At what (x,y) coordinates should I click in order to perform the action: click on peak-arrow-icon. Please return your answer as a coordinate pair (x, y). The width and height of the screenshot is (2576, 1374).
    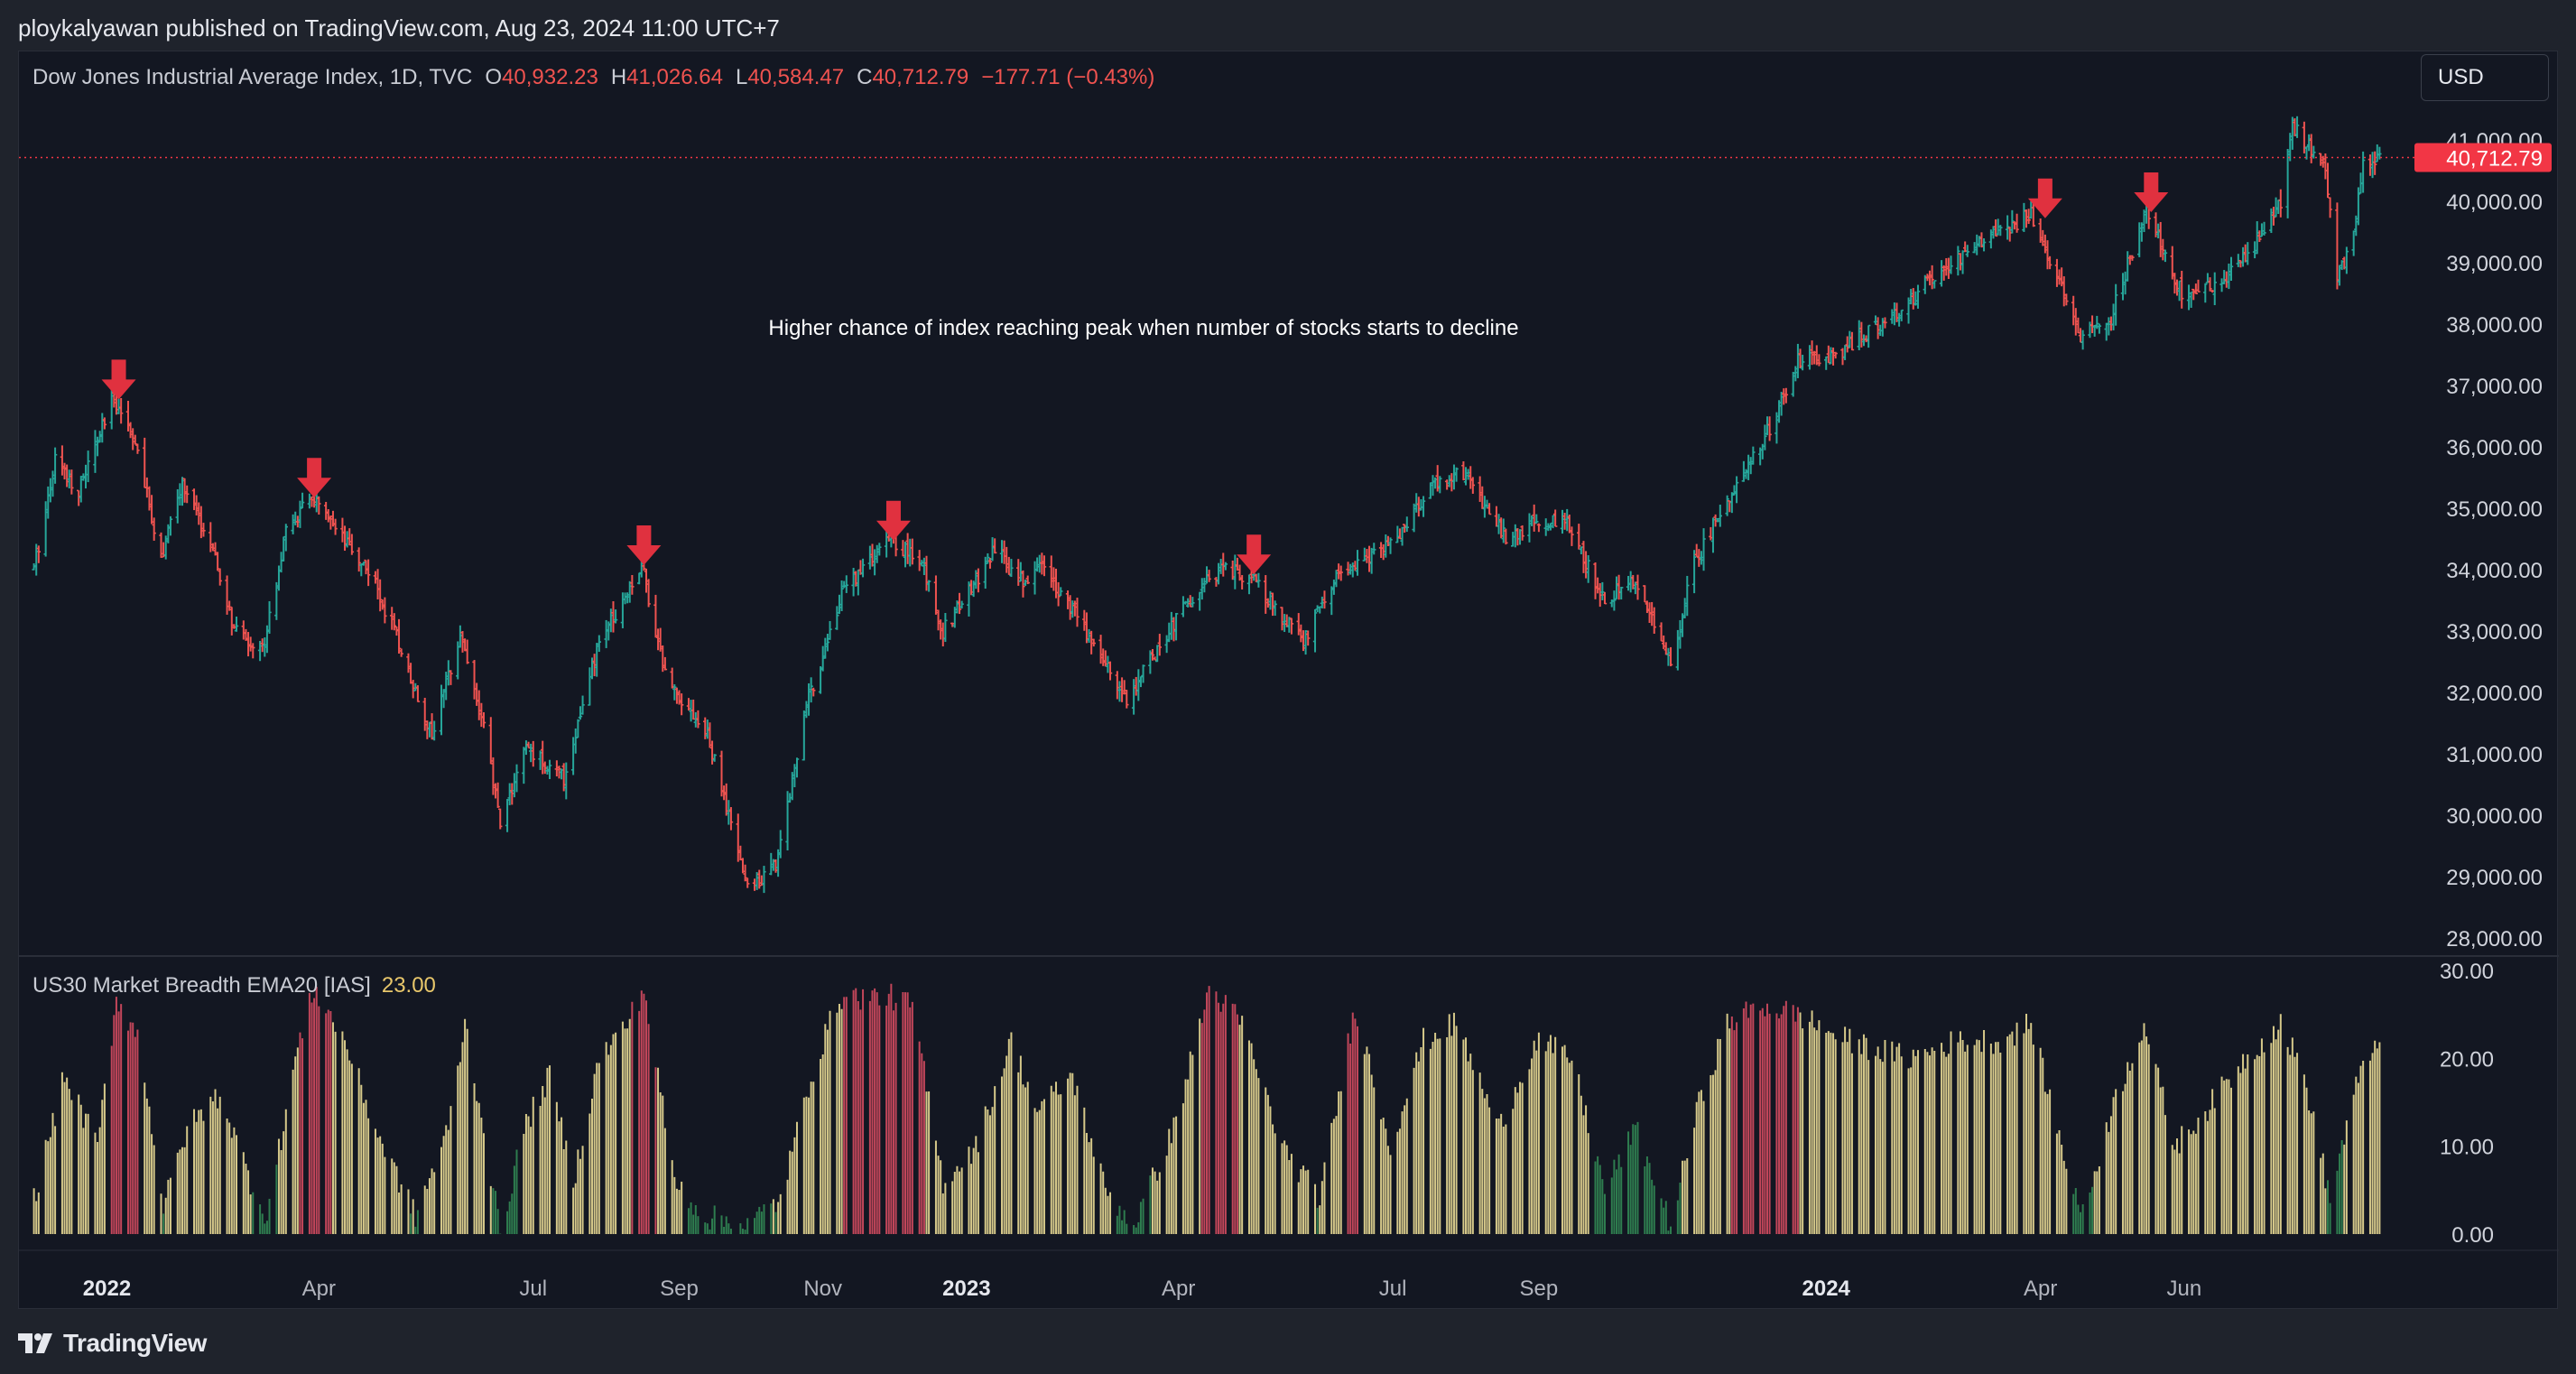
    Looking at the image, I should click on (2044, 198).